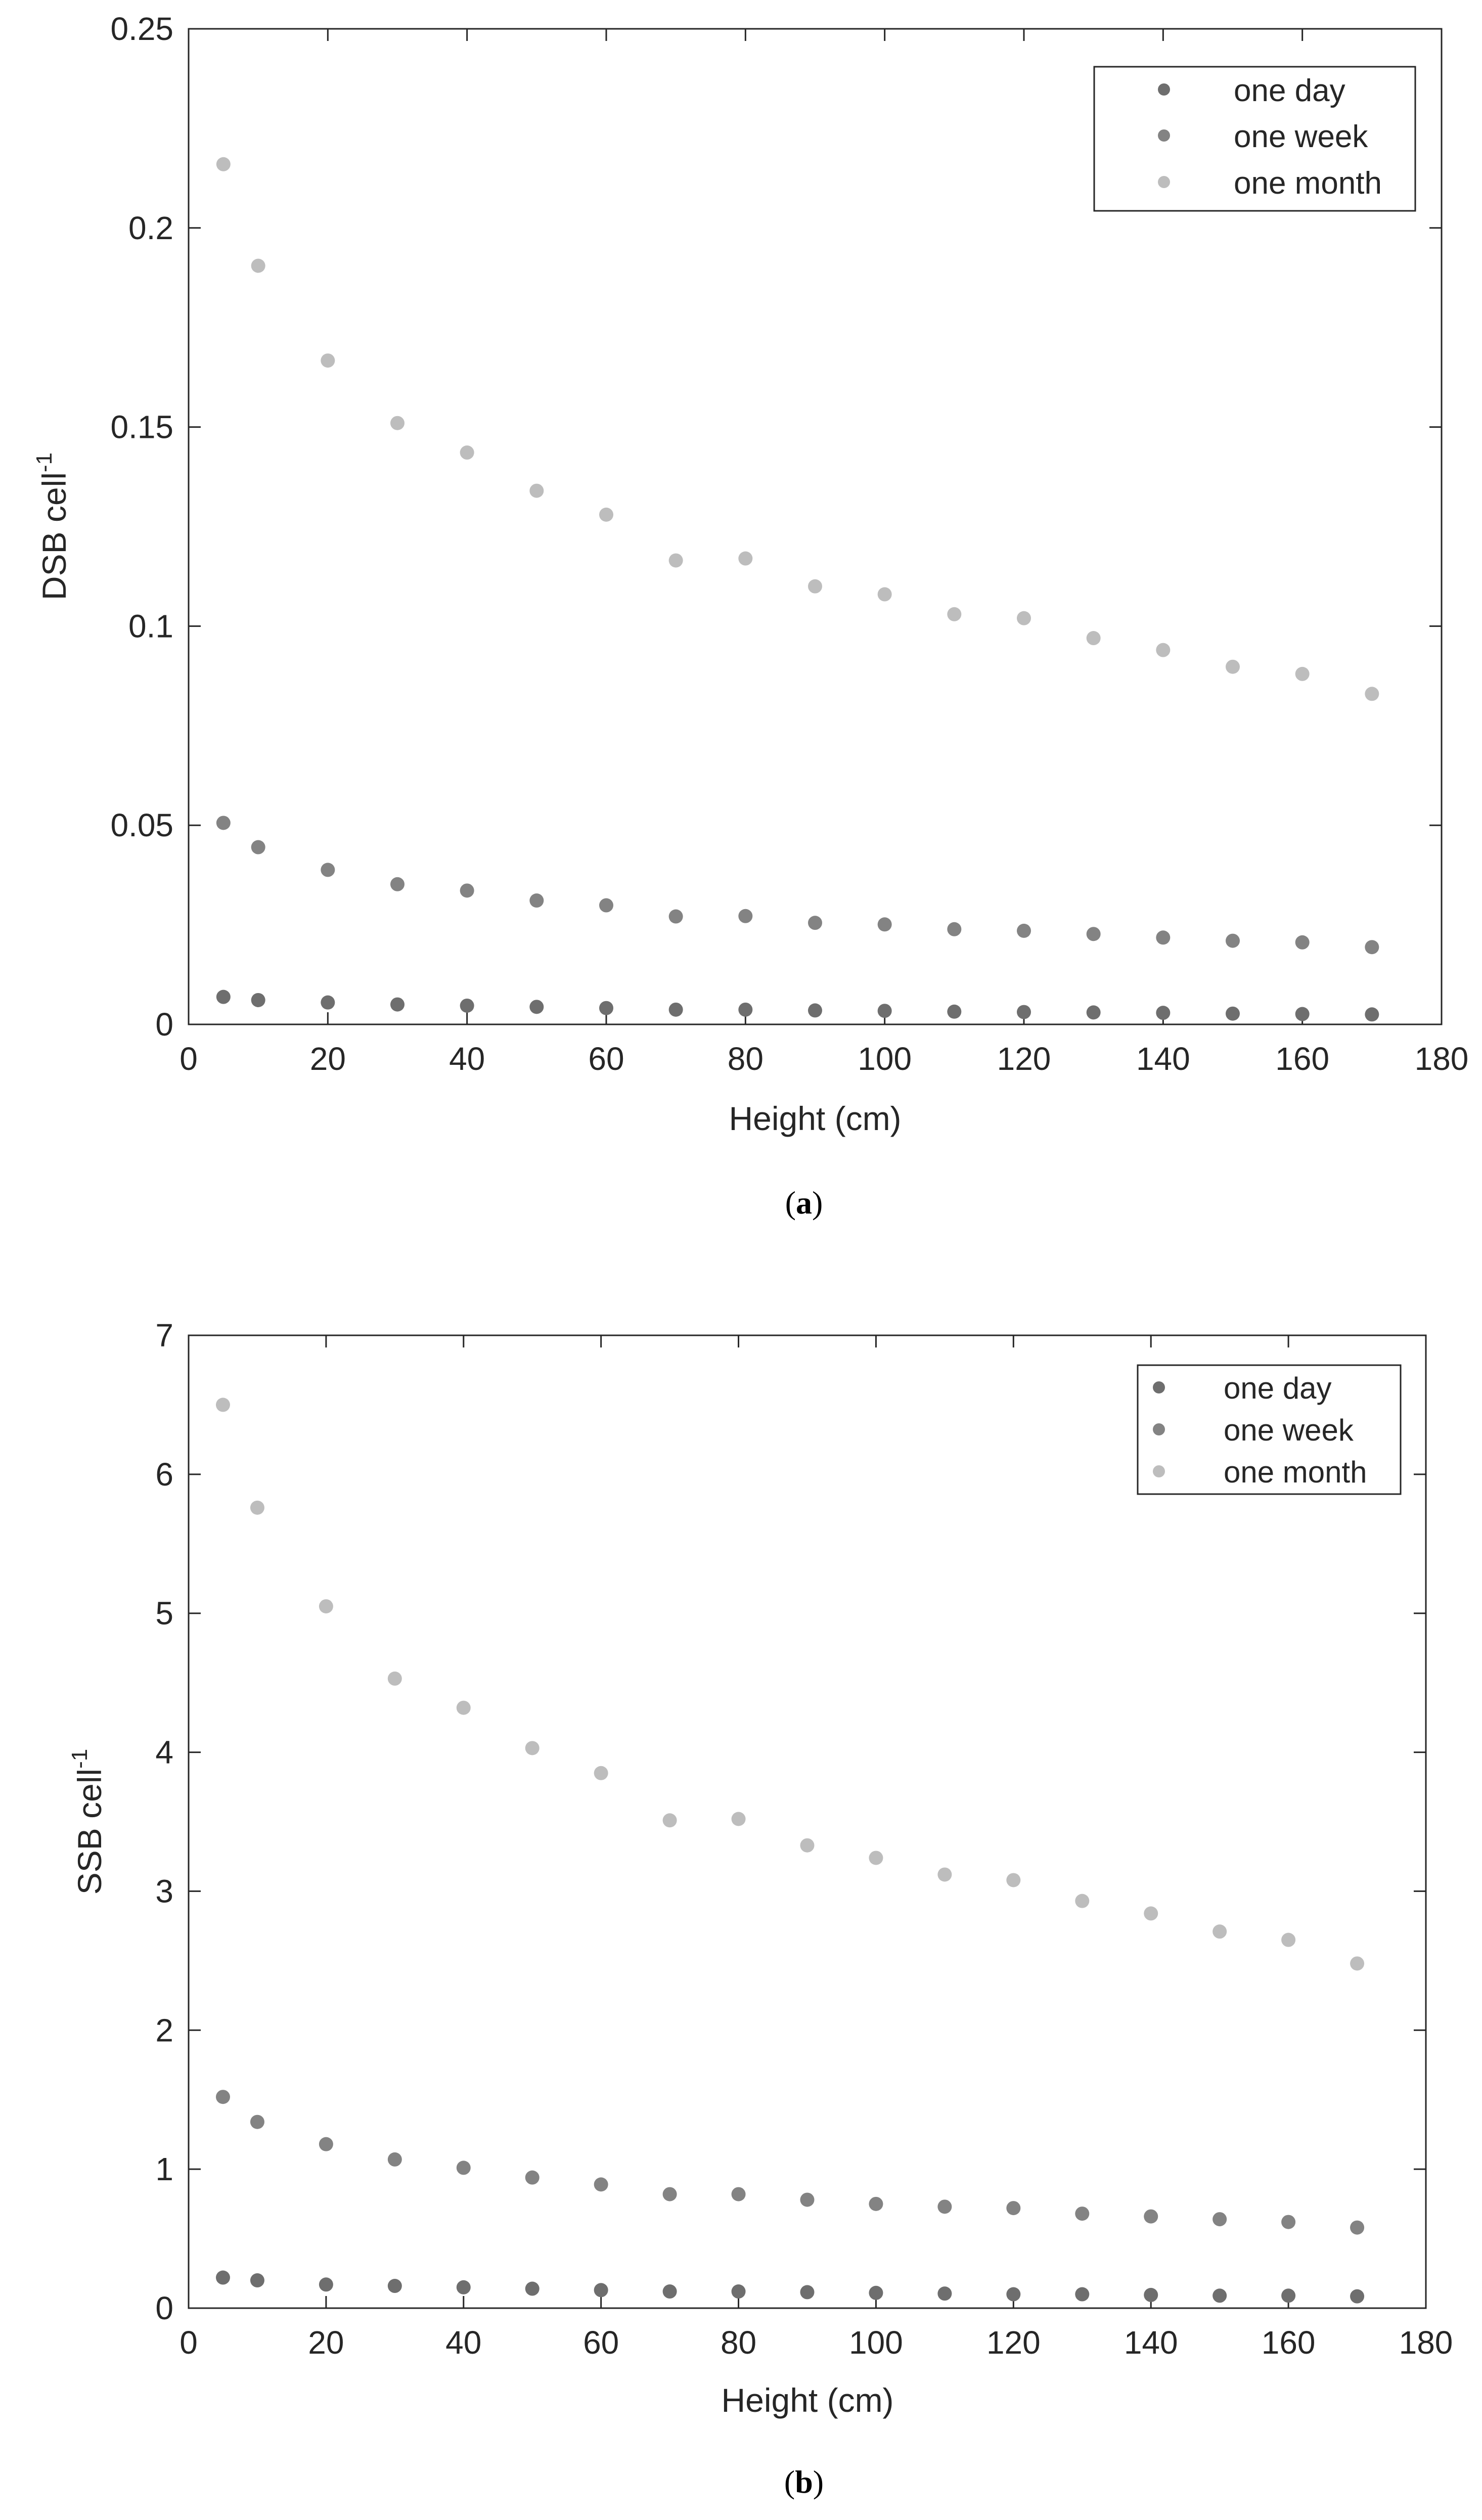 This screenshot has width=1482, height=2520. What do you see at coordinates (804, 2482) in the screenshot?
I see `caption-b: (b)` at bounding box center [804, 2482].